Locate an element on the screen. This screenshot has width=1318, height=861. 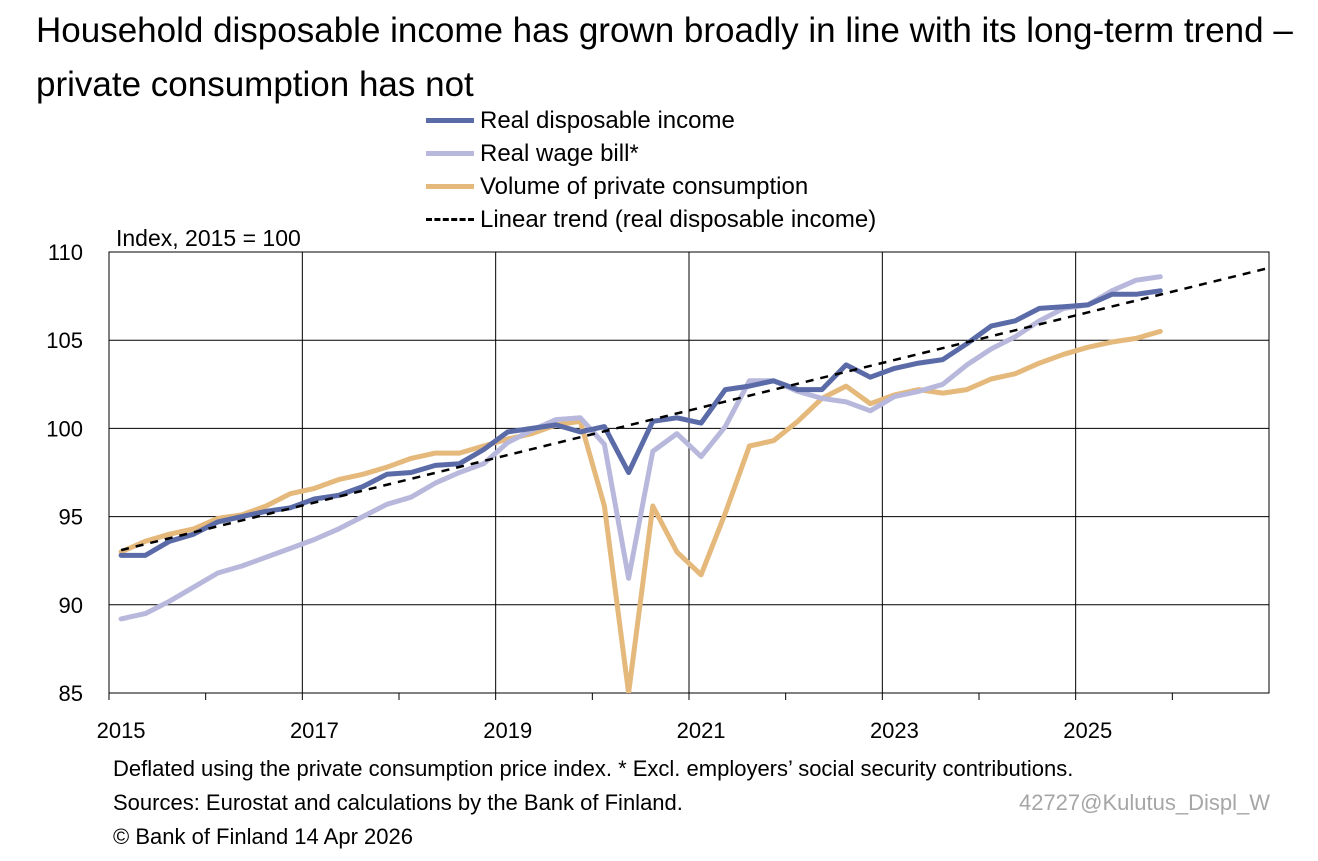
y-tick-label-100: 100 is located at coordinates (64, 428).